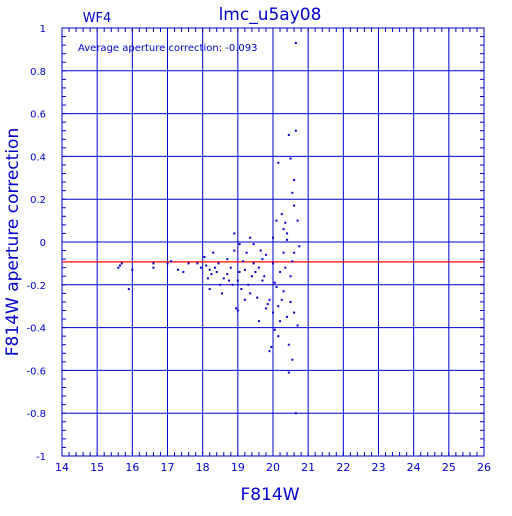 This screenshot has height=516, width=512. What do you see at coordinates (379, 467) in the screenshot?
I see `x-tick-label: 23` at bounding box center [379, 467].